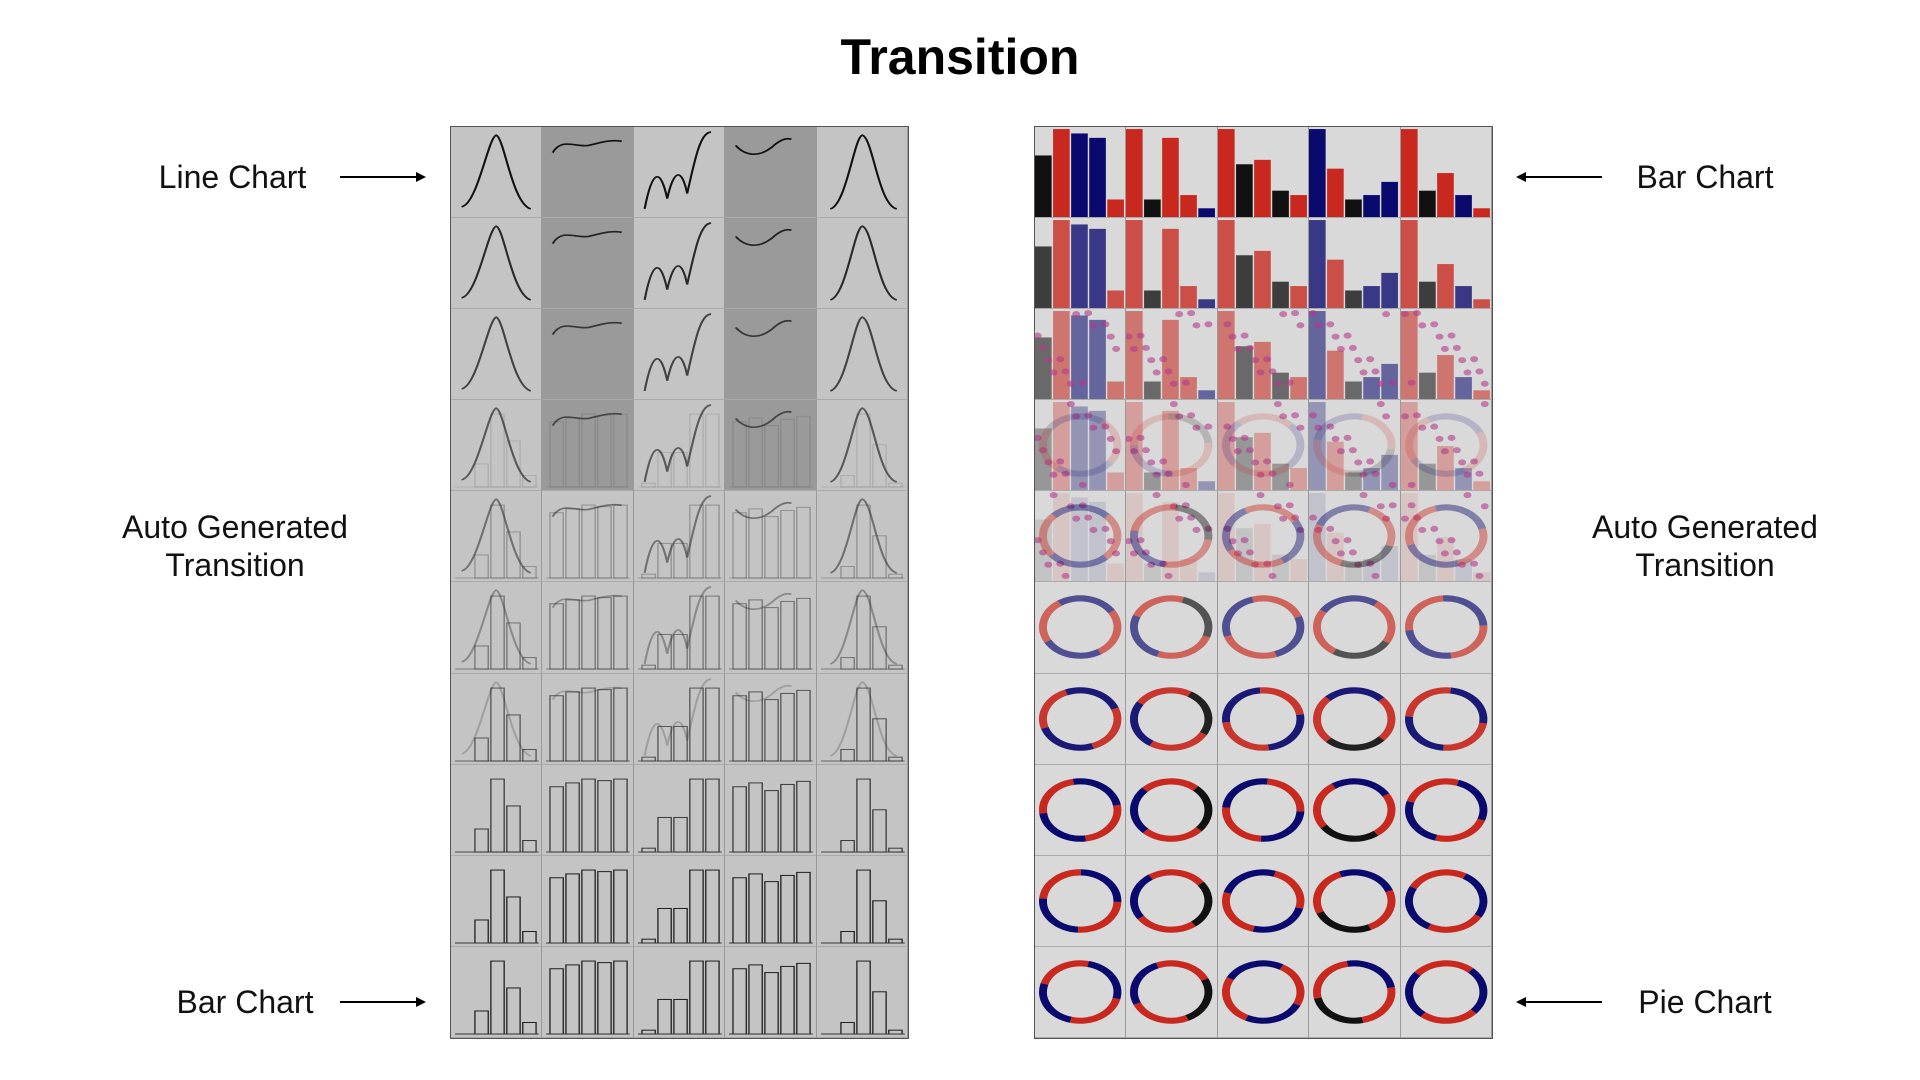 This screenshot has height=1080, width=1920. What do you see at coordinates (1559, 177) in the screenshot?
I see `right-top-arrow-icon` at bounding box center [1559, 177].